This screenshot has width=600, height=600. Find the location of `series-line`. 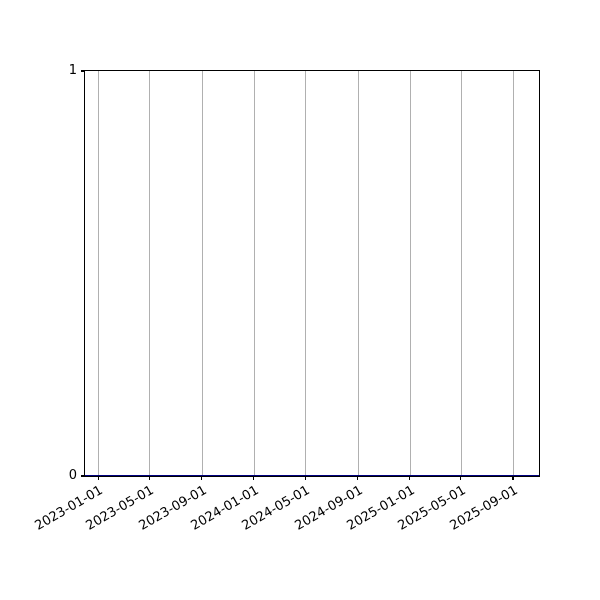

series-line is located at coordinates (312, 475).